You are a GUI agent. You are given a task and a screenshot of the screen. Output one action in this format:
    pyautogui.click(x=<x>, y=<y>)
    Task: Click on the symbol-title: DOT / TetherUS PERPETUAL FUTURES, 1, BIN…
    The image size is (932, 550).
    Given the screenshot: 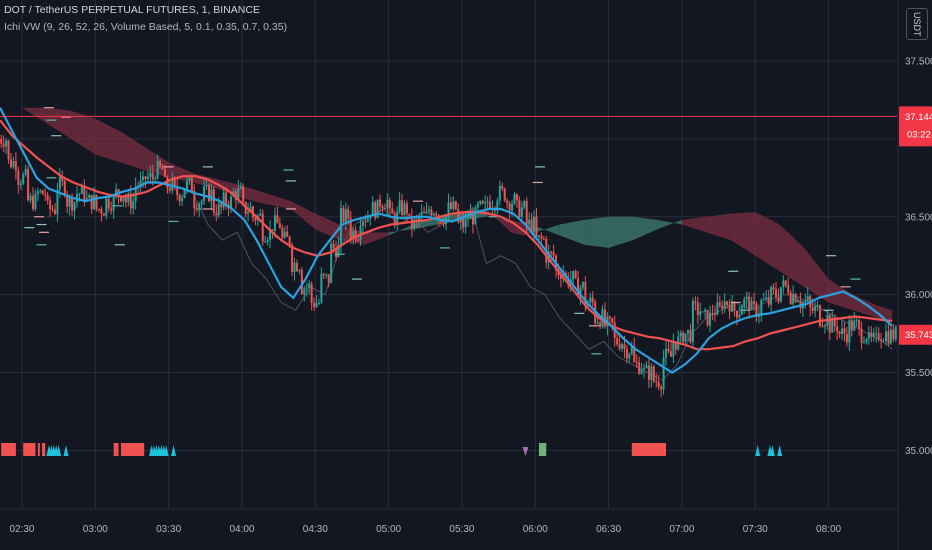 What is the action you would take?
    pyautogui.click(x=132, y=10)
    